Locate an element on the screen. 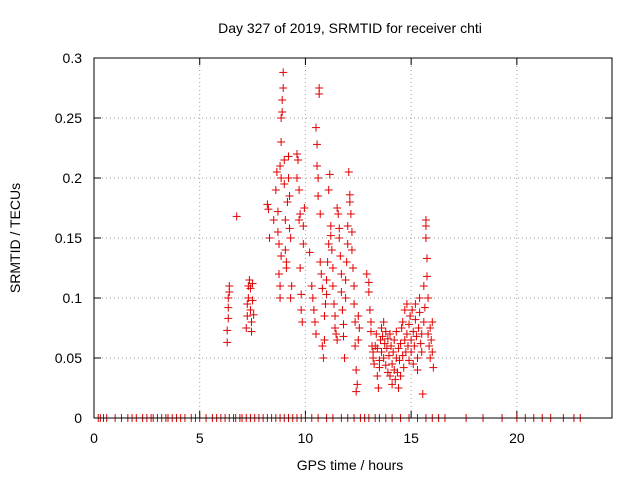 This screenshot has height=480, width=640. y-tick-label: 0.15 is located at coordinates (68, 238).